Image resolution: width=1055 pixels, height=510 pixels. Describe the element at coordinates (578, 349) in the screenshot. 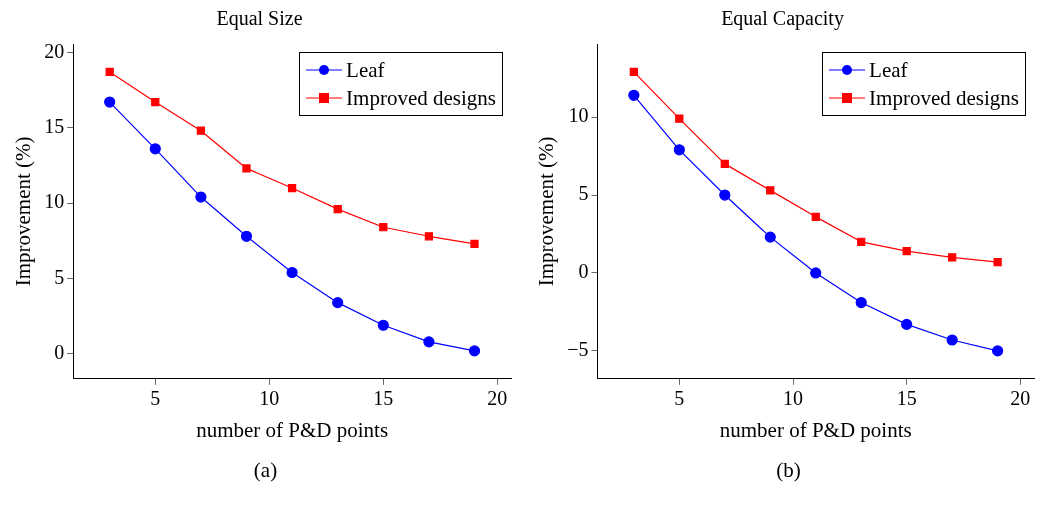

I see `y-tick-label: −5` at that location.